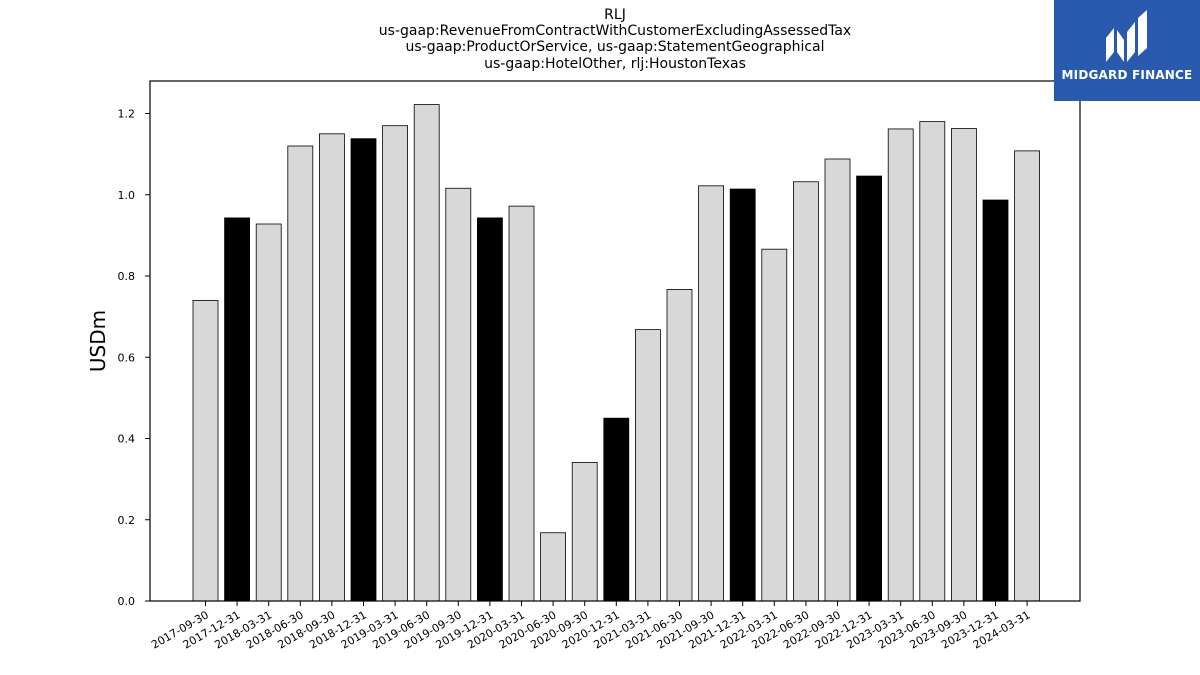 This screenshot has height=675, width=1200. I want to click on y-axis-label: USDm, so click(98, 341).